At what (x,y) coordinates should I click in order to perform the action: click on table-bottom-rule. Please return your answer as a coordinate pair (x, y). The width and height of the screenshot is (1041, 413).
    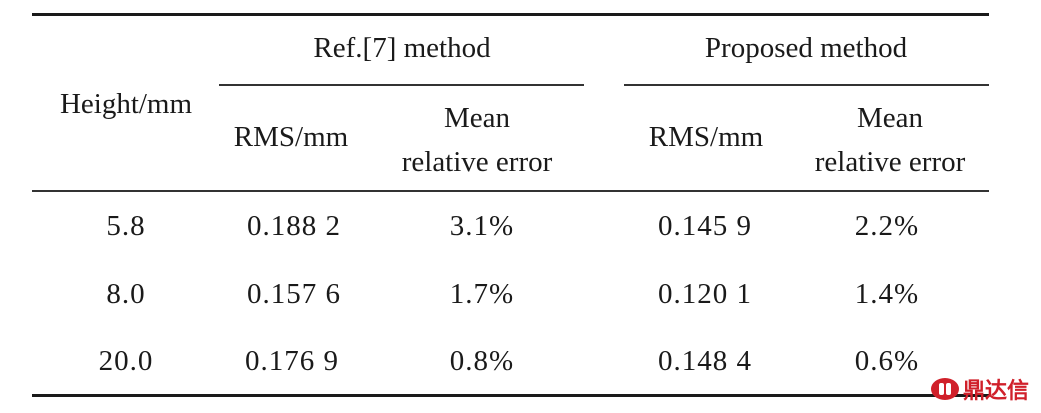
    Looking at the image, I should click on (510, 395).